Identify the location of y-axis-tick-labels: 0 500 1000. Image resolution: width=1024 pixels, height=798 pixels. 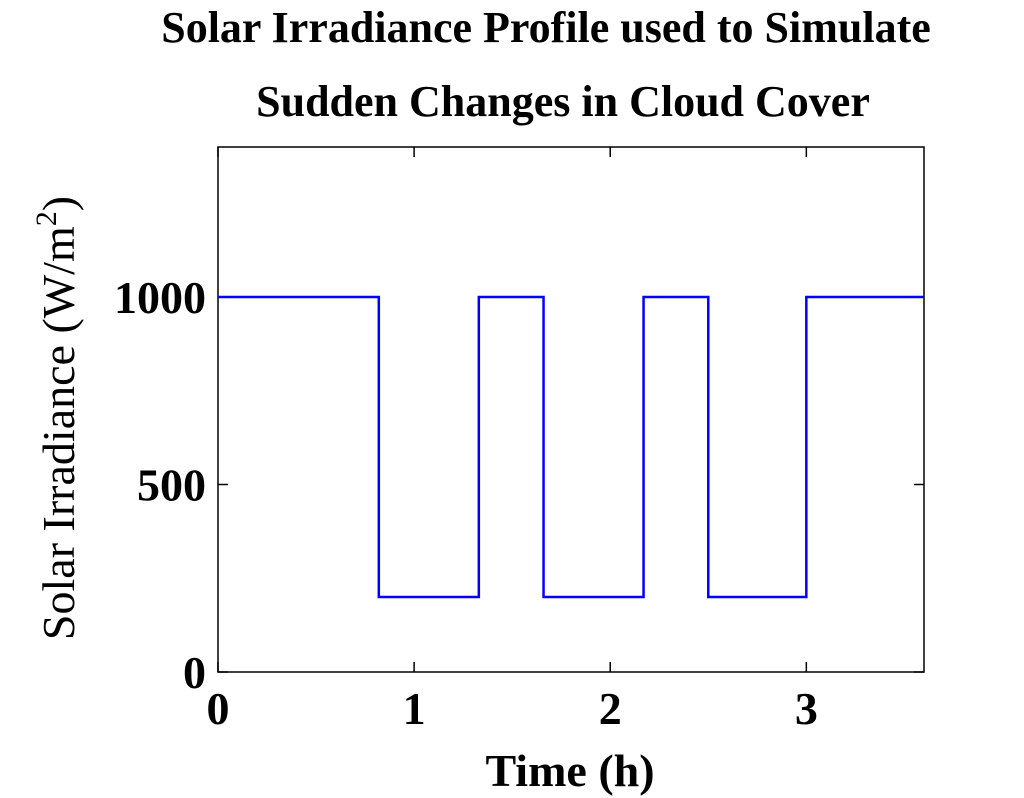
(160, 485).